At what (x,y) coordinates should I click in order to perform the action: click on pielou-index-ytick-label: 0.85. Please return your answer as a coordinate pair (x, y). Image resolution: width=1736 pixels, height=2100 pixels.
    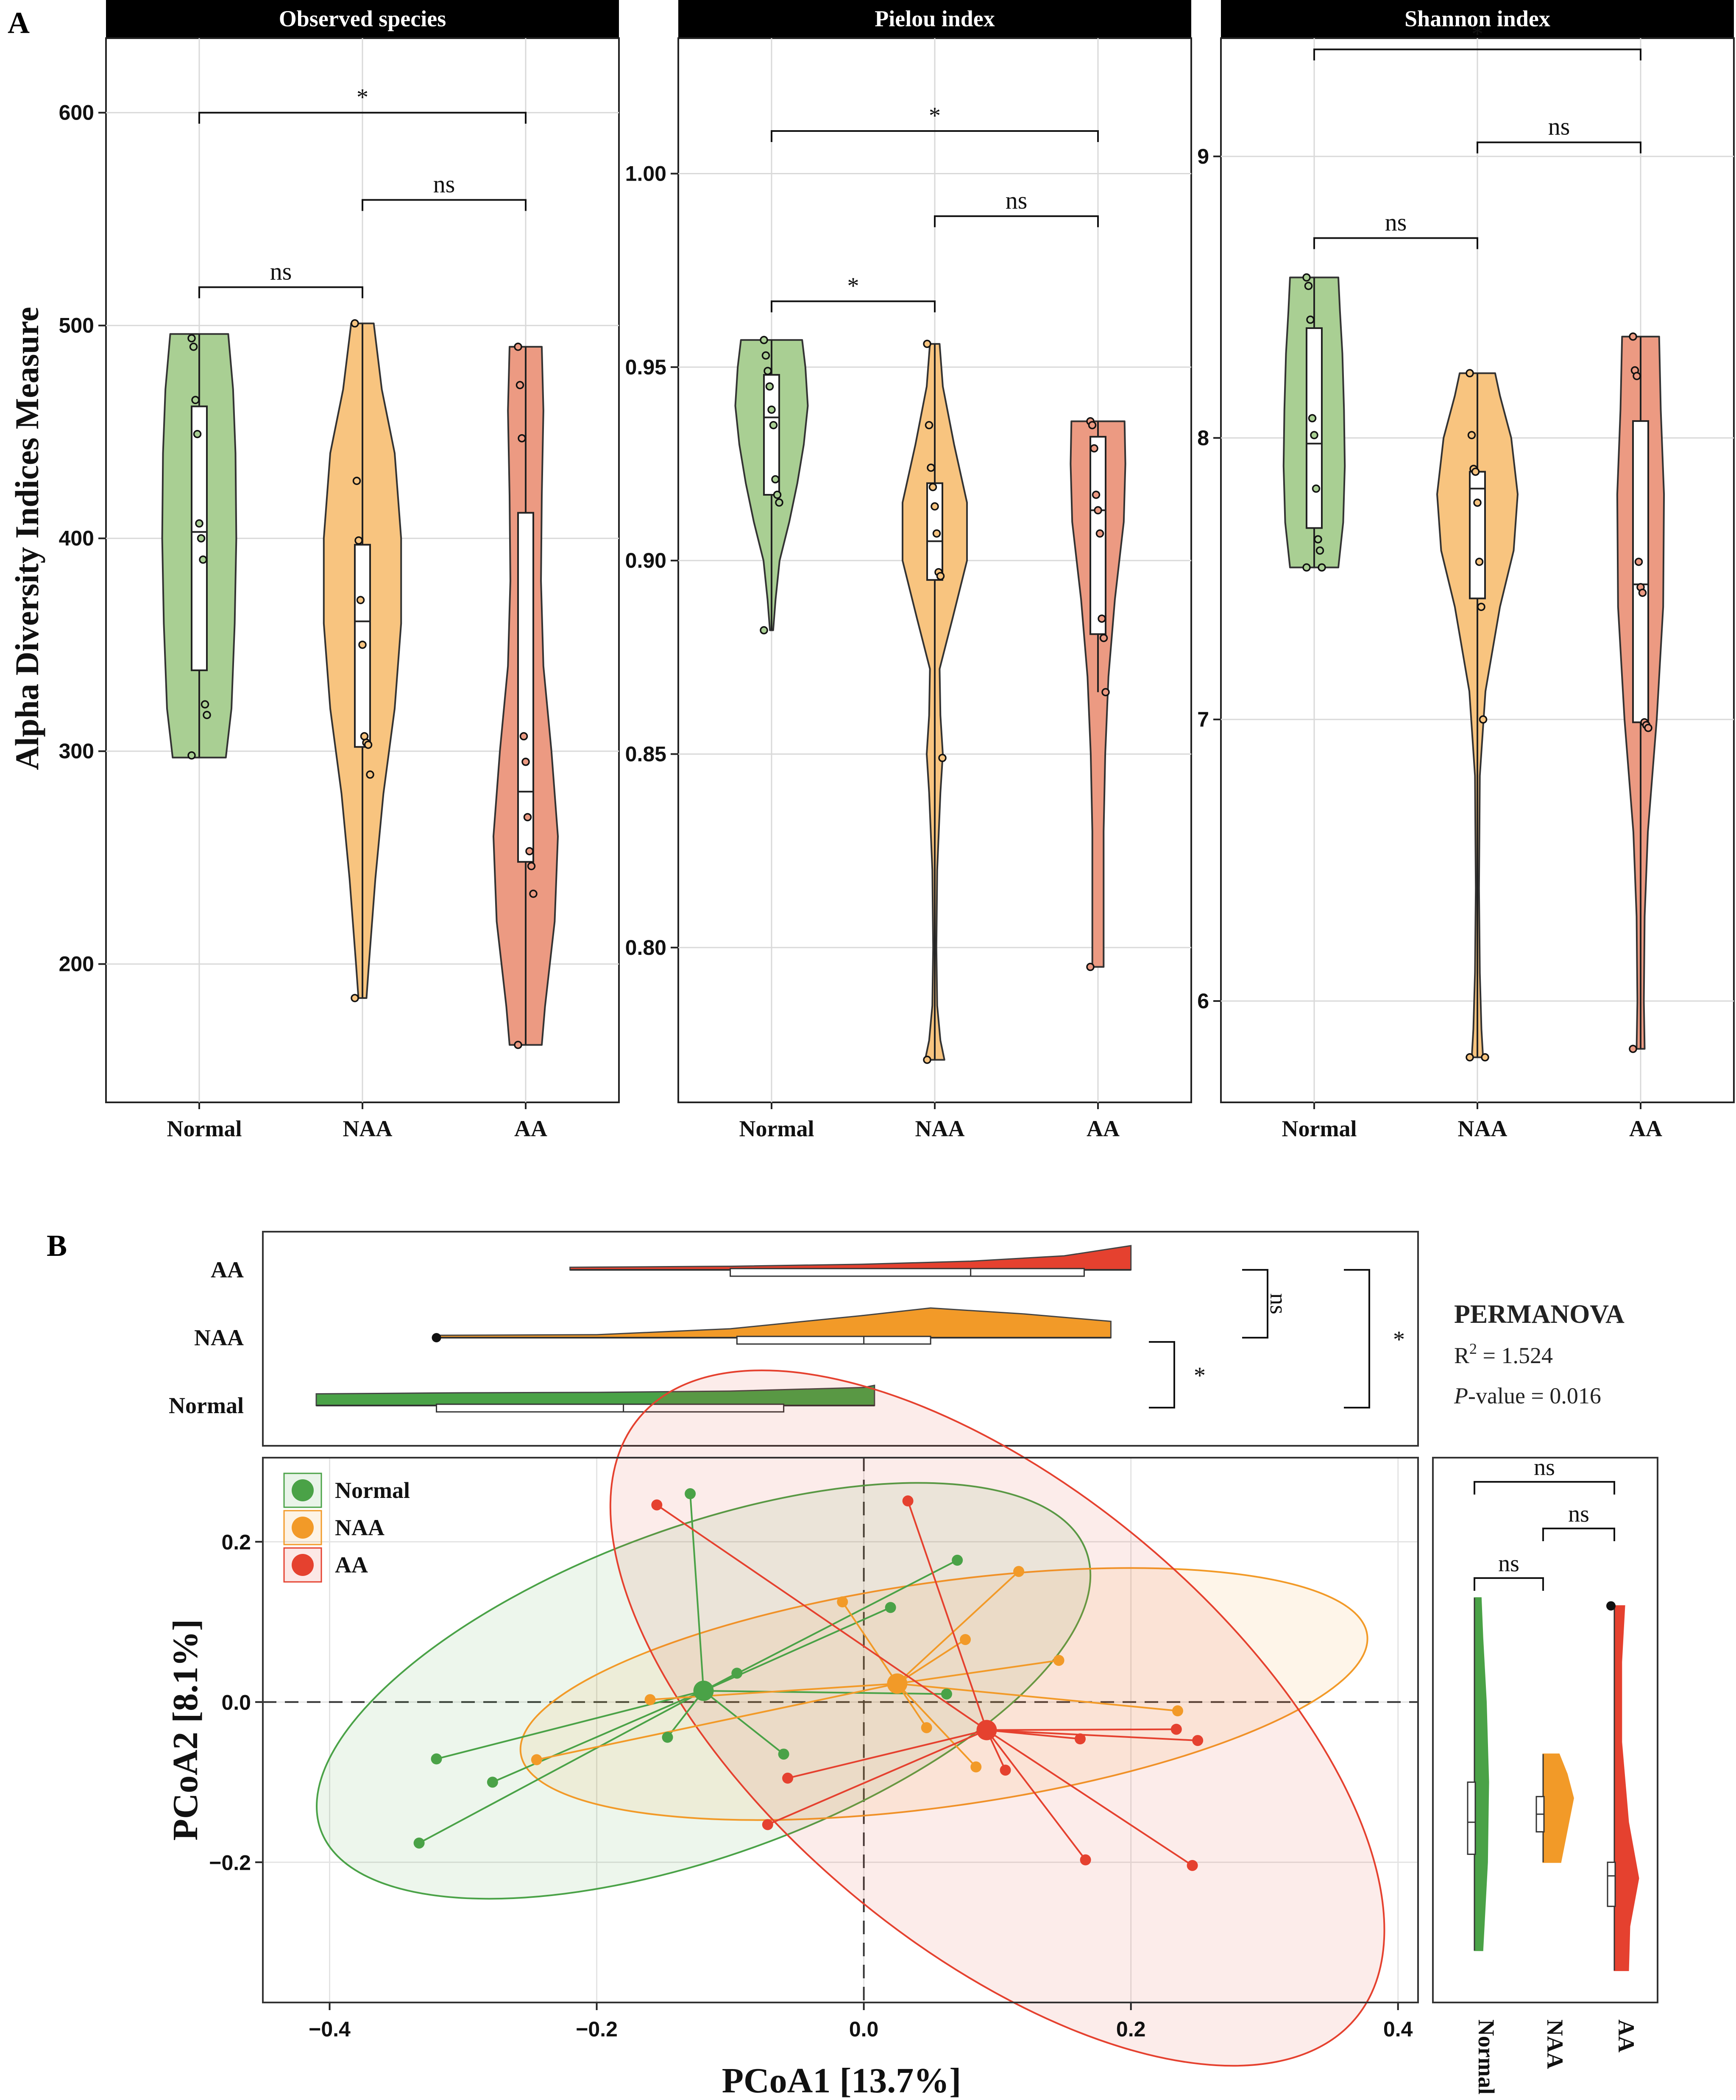
    Looking at the image, I should click on (645, 754).